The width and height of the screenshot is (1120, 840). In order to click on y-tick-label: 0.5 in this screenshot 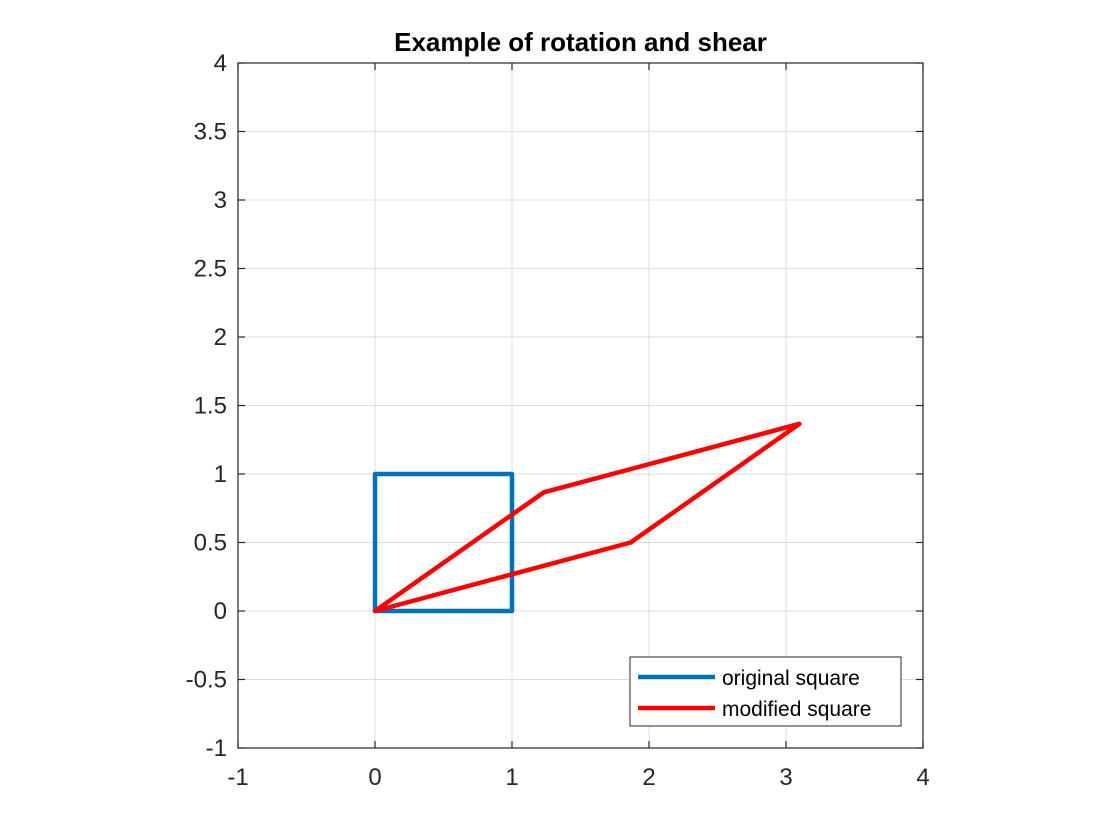, I will do `click(210, 543)`.